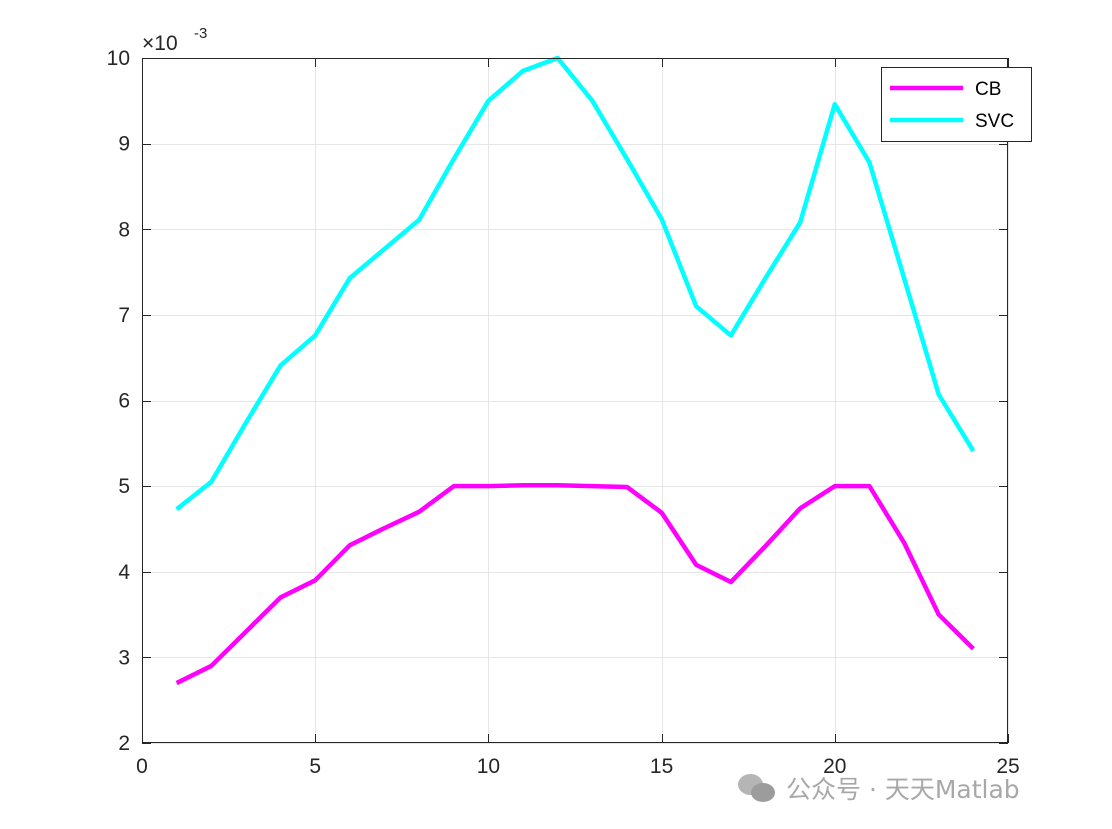 This screenshot has height=829, width=1112. Describe the element at coordinates (200, 33) in the screenshot. I see `y-exponent-power: -3` at that location.